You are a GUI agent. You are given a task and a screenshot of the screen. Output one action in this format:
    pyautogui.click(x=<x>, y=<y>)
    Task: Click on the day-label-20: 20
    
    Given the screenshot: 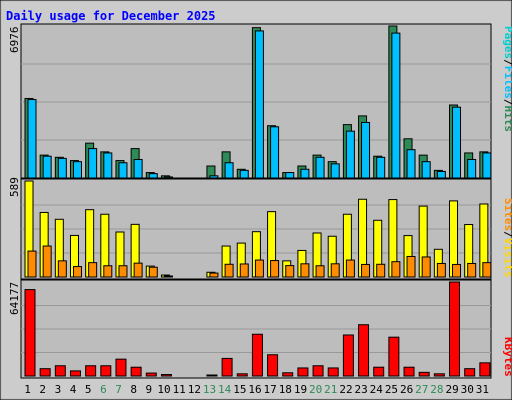 What is the action you would take?
    pyautogui.click(x=315, y=389)
    